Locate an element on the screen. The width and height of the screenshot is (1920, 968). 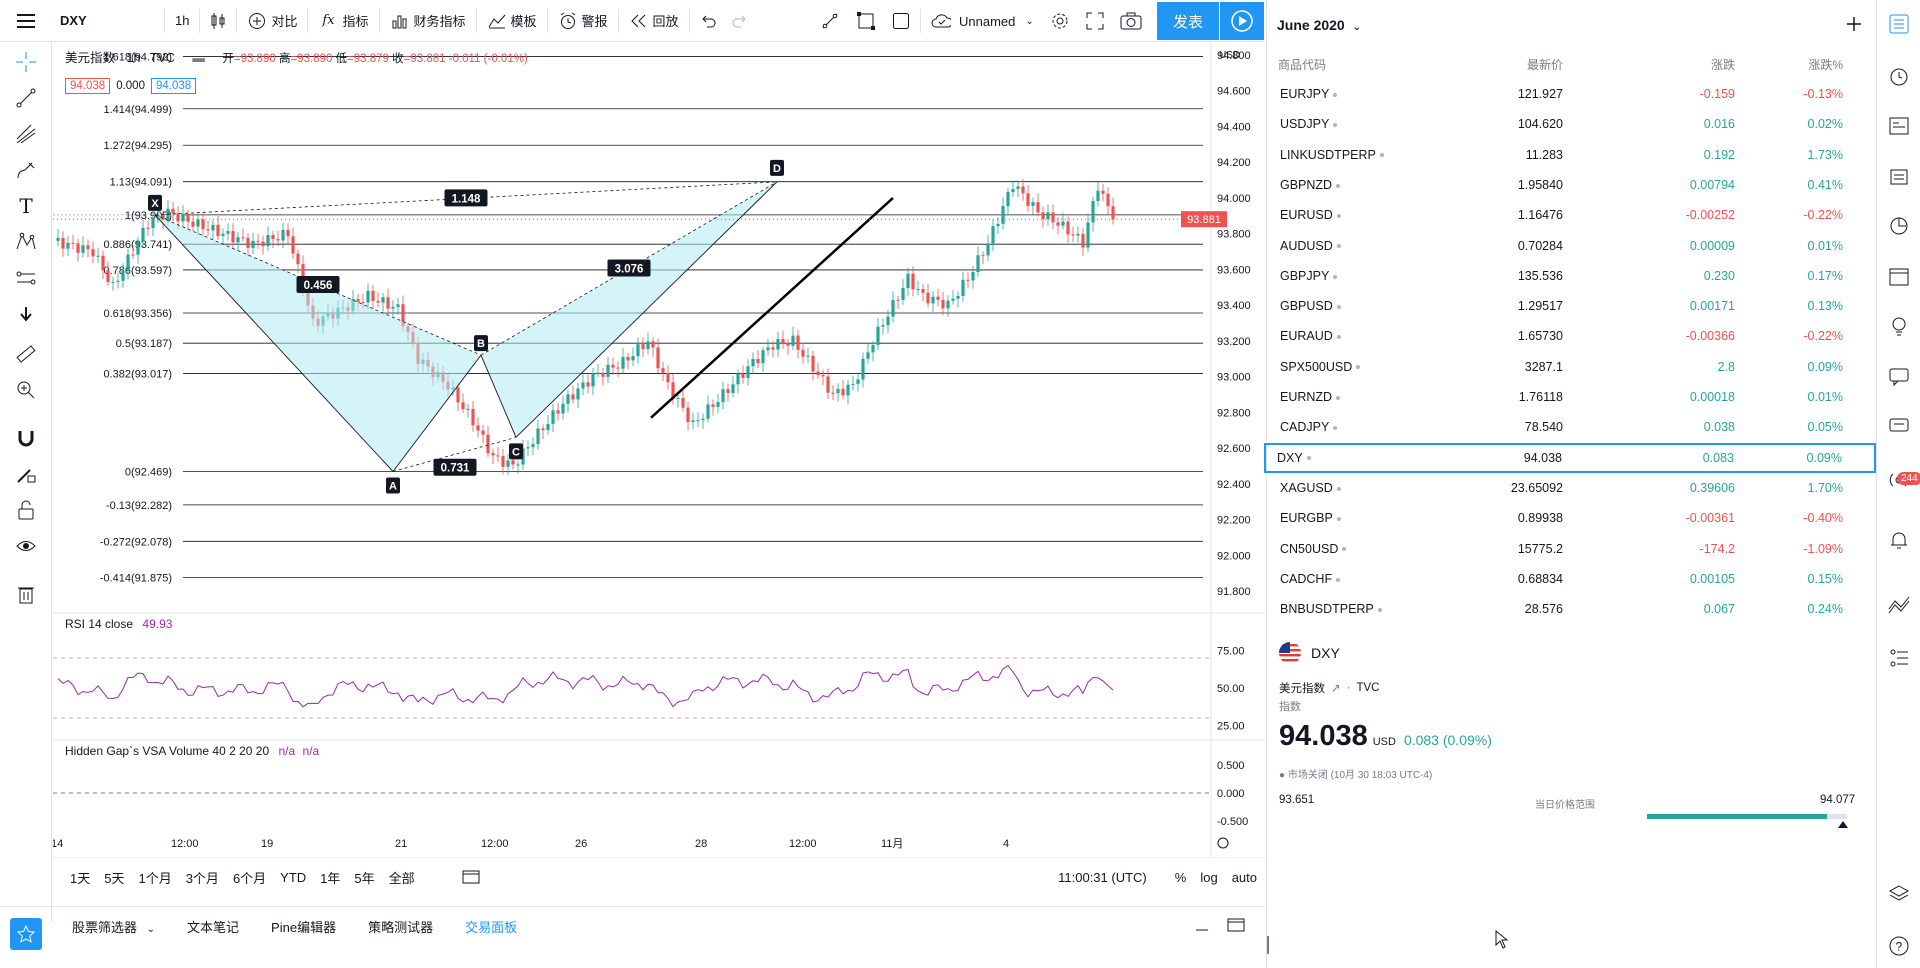
range-6m: 6个月 is located at coordinates (249, 878).